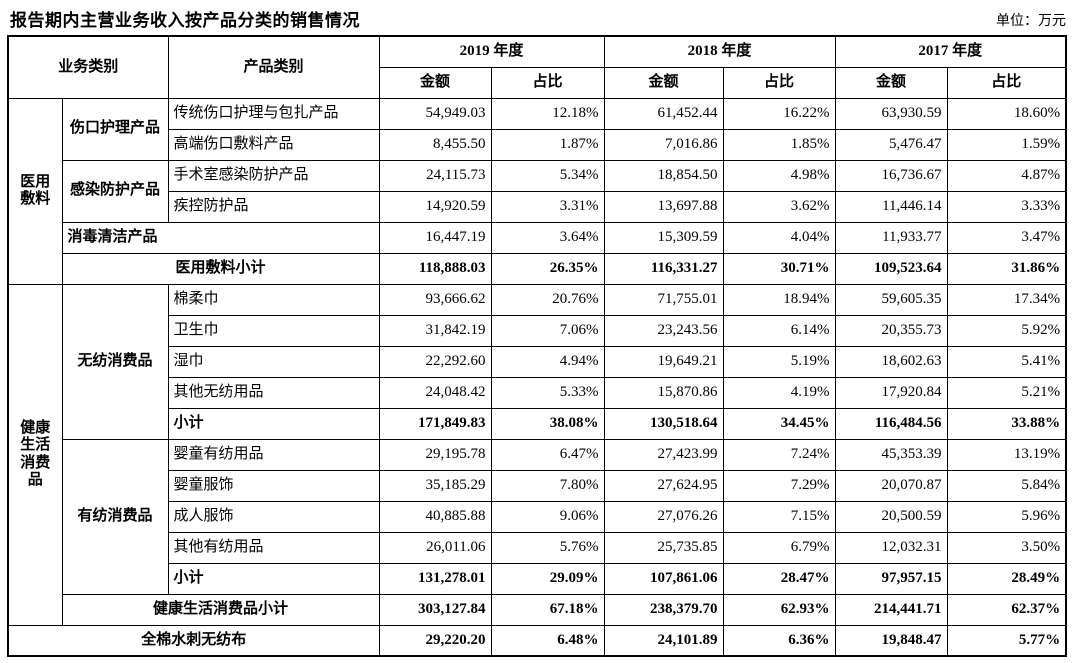 This screenshot has width=1080, height=663. I want to click on cell-amount-2019: 29,220.20, so click(435, 640).